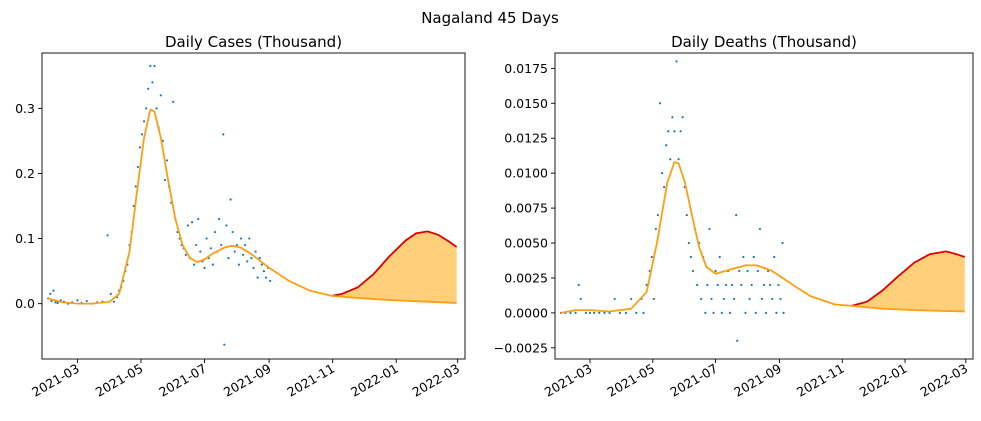 Image resolution: width=981 pixels, height=421 pixels. I want to click on forecast-lower-line, so click(394, 299).